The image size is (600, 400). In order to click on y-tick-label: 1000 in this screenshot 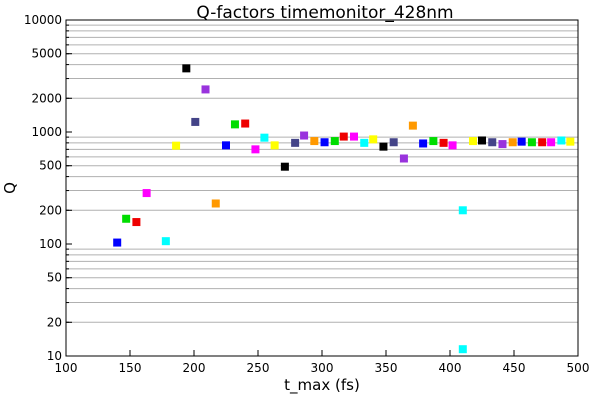, I will do `click(46, 132)`.